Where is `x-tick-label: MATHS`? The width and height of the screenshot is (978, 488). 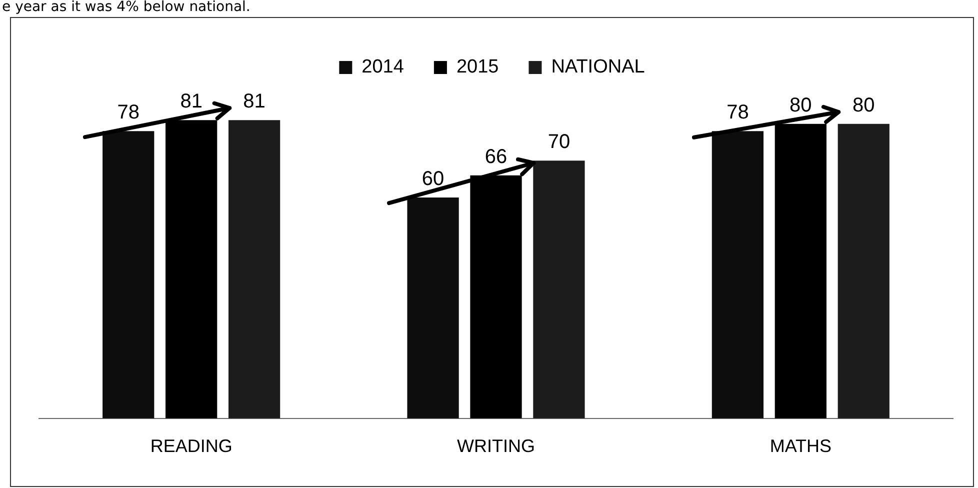 x-tick-label: MATHS is located at coordinates (801, 446).